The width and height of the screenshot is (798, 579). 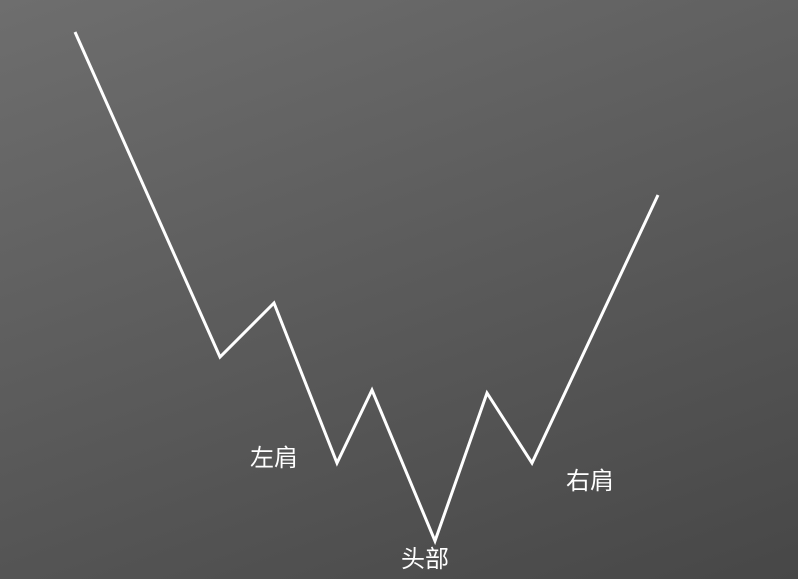 I want to click on head-label: 头部, so click(x=425, y=559).